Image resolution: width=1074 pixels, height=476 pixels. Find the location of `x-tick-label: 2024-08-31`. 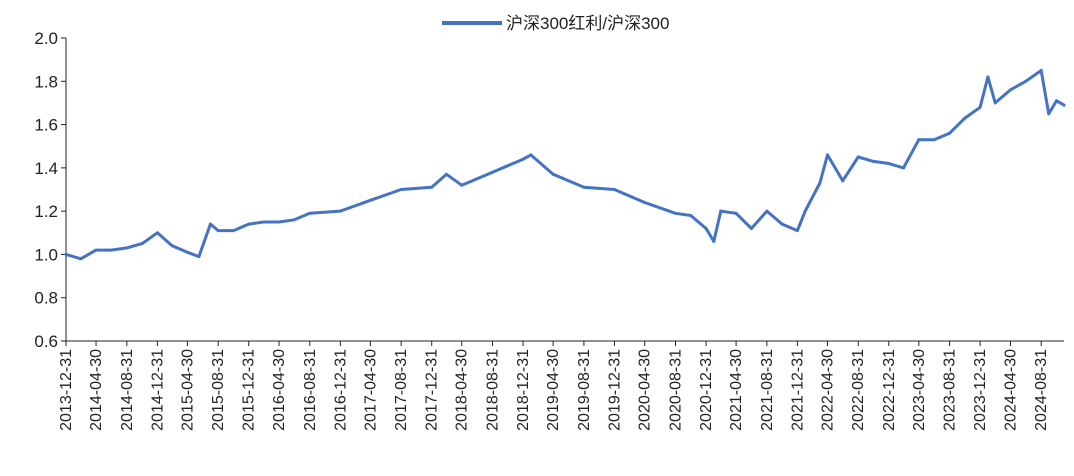

x-tick-label: 2024-08-31 is located at coordinates (1041, 390).